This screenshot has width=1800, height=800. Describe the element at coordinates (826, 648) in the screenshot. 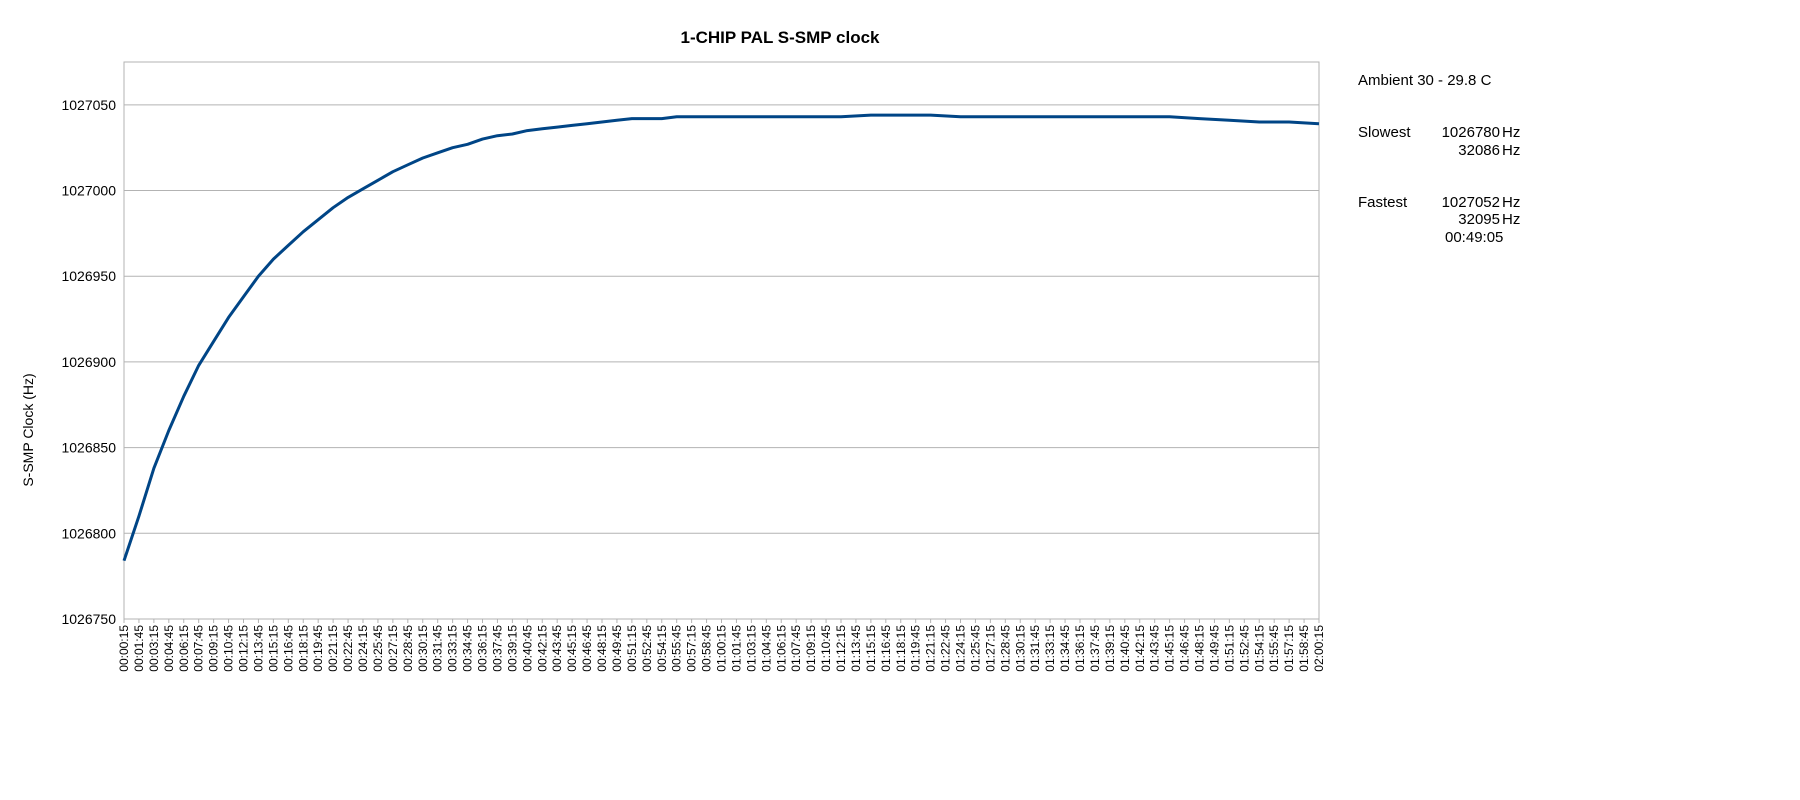

I see `x-tick-label: 01:10:45` at that location.